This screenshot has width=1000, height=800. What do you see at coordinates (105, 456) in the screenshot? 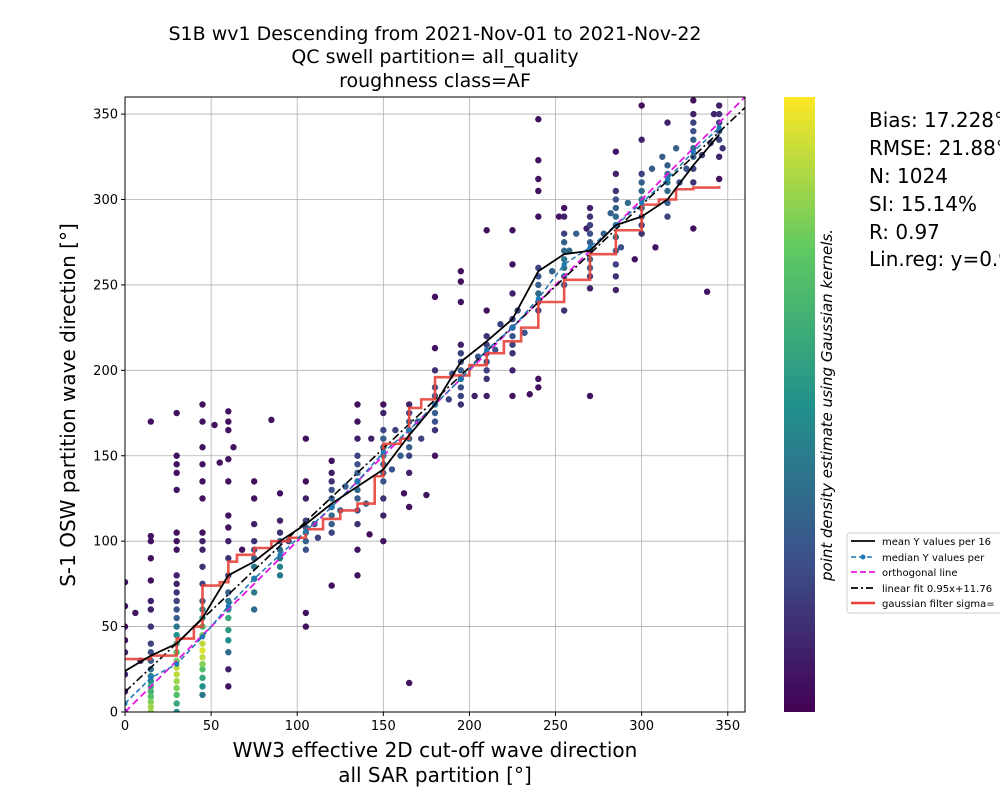
I see `y-tick-label: 150` at bounding box center [105, 456].